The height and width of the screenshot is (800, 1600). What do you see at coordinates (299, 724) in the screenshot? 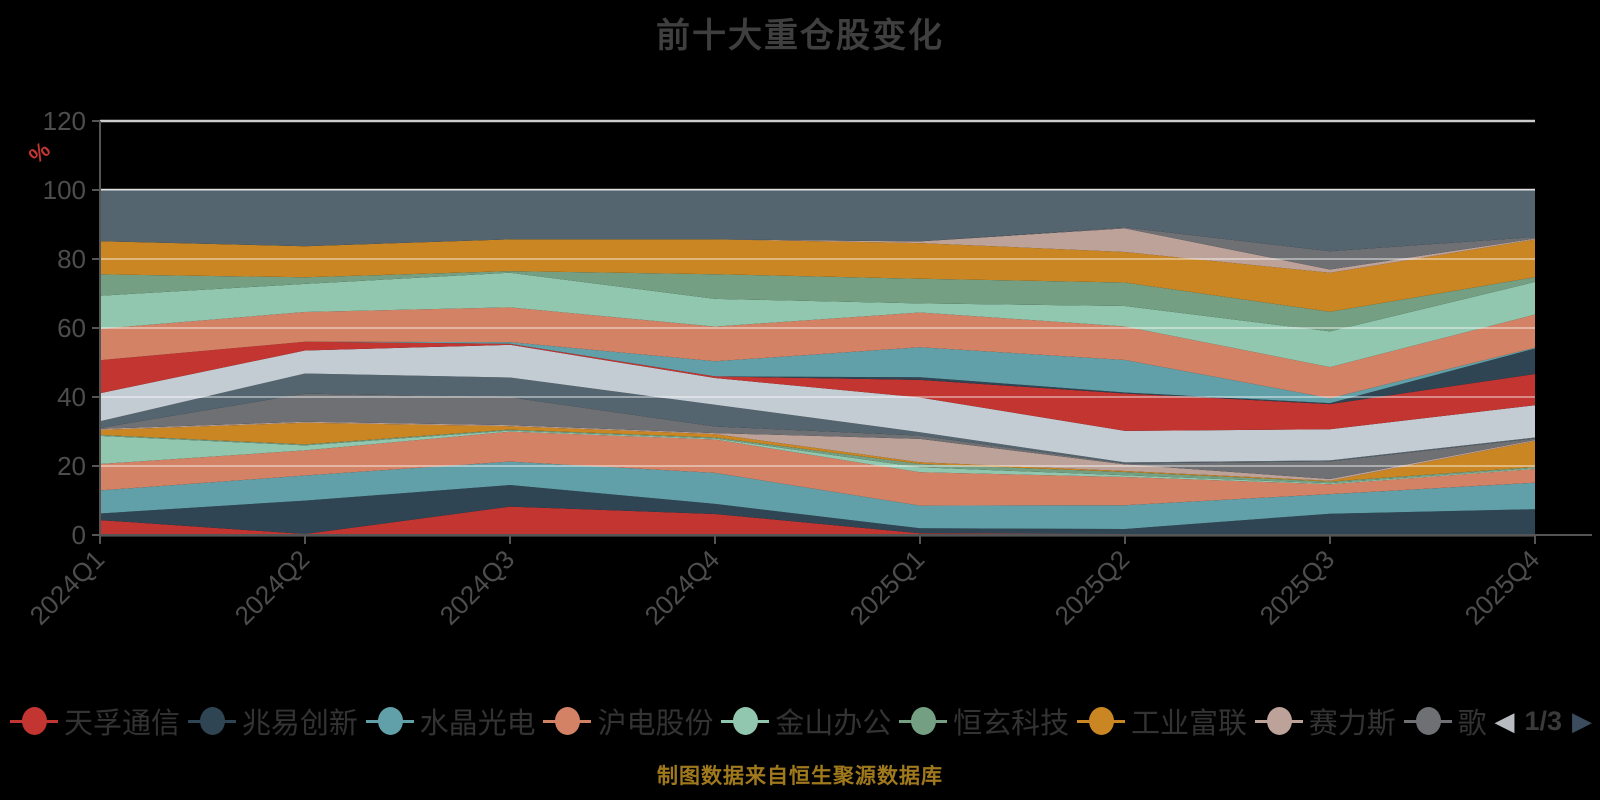
I see `legend-item-label: 兆易创新` at bounding box center [299, 724].